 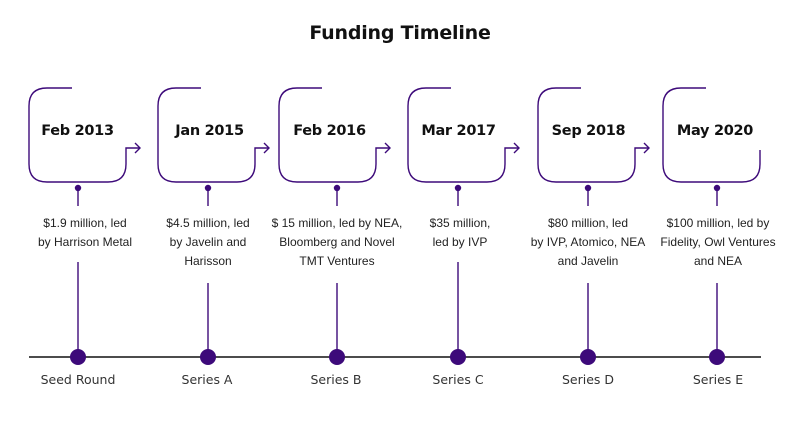 What do you see at coordinates (460, 232) in the screenshot?
I see `milestone-description: $35 million, led by IVP` at bounding box center [460, 232].